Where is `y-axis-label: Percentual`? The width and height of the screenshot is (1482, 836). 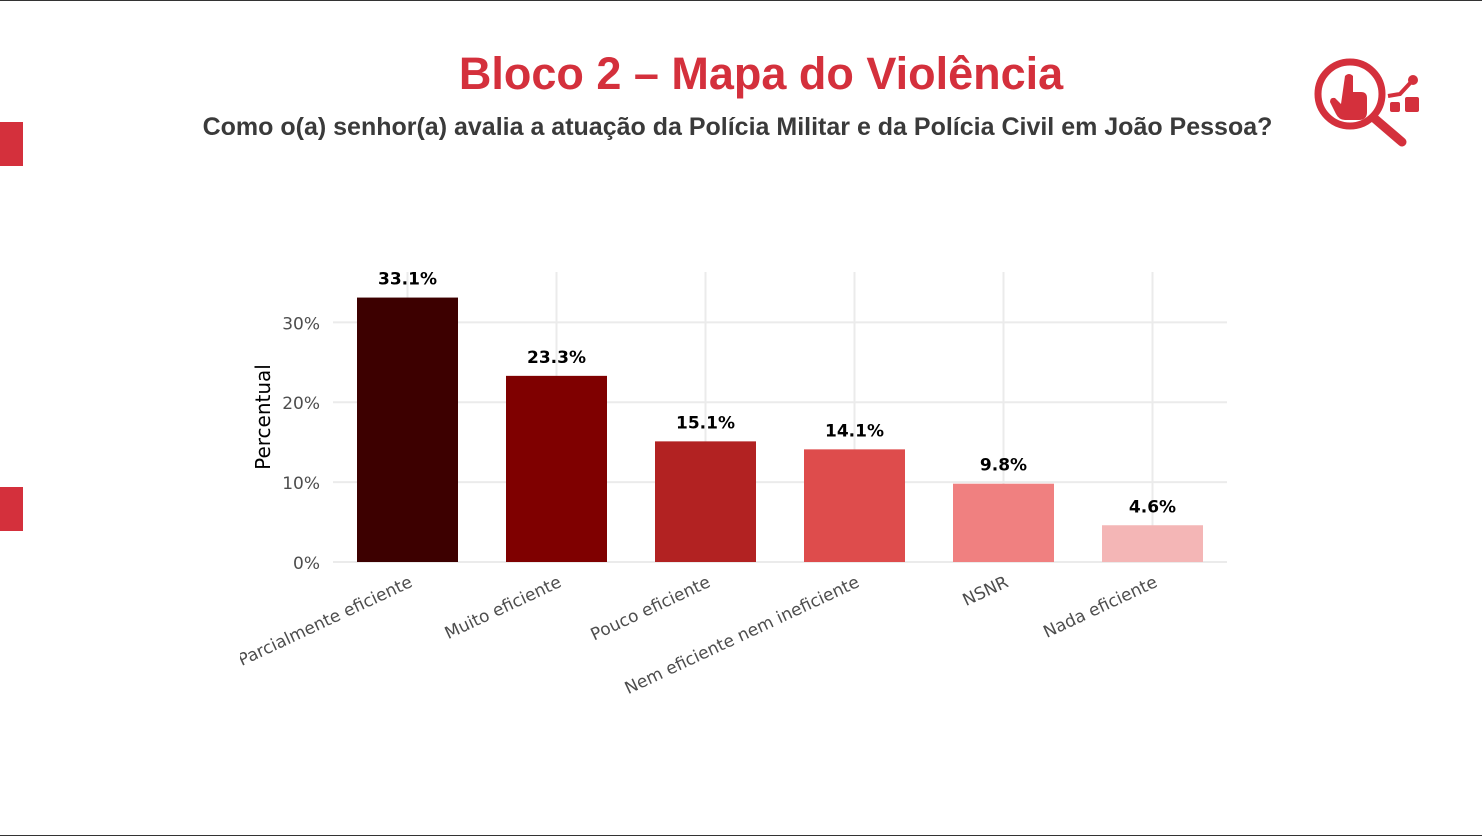
y-axis-label: Percentual is located at coordinates (263, 417).